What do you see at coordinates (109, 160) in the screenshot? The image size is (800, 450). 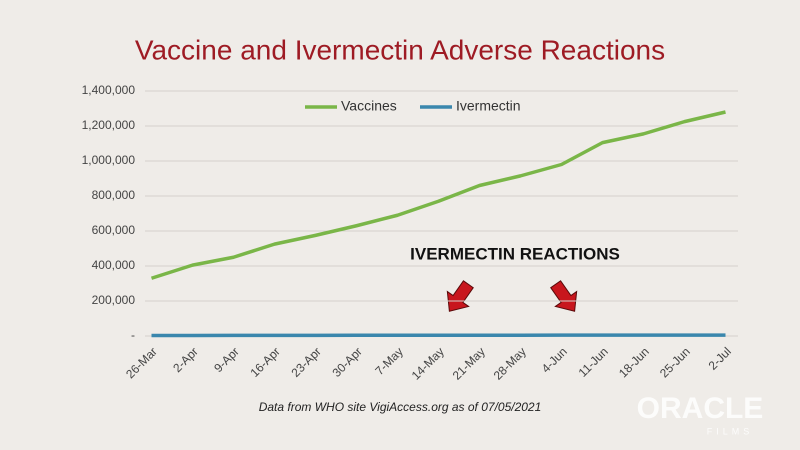 I see `y-tick-label: 1,000,000` at bounding box center [109, 160].